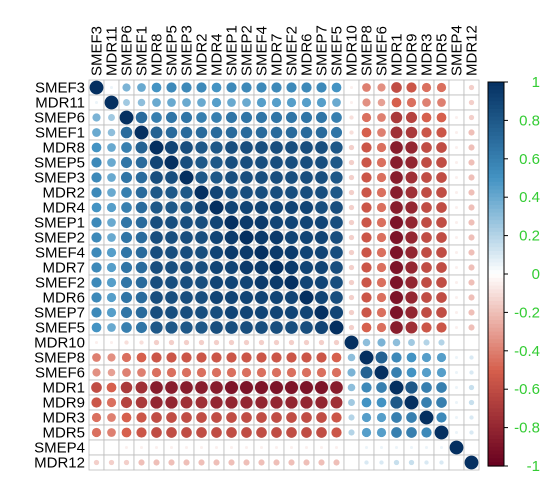  I want to click on row-label: MDR8, so click(63, 148).